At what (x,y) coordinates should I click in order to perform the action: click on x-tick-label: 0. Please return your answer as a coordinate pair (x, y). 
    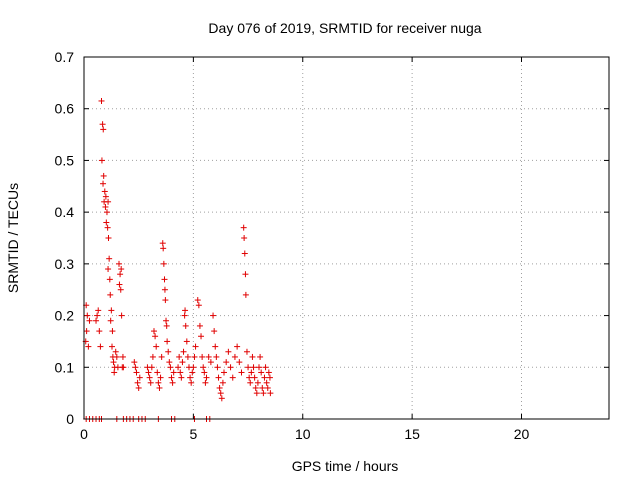
    Looking at the image, I should click on (84, 434).